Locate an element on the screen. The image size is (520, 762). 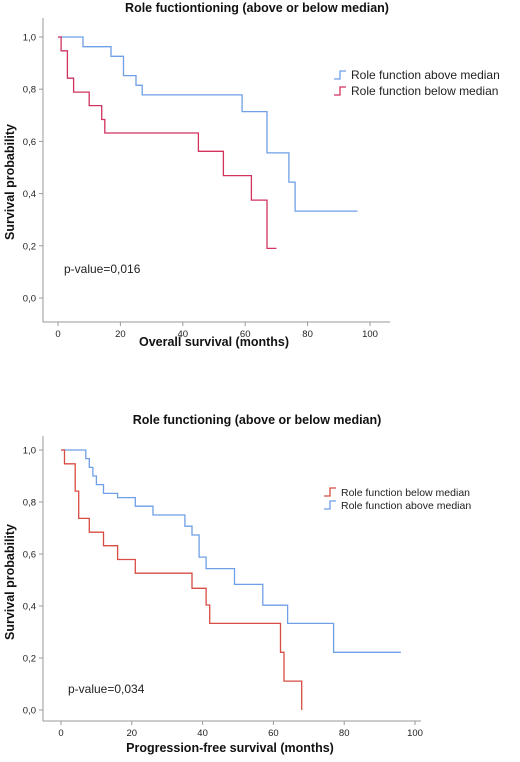
chart-2-y-axis-label: Survival probability is located at coordinates (10, 582).